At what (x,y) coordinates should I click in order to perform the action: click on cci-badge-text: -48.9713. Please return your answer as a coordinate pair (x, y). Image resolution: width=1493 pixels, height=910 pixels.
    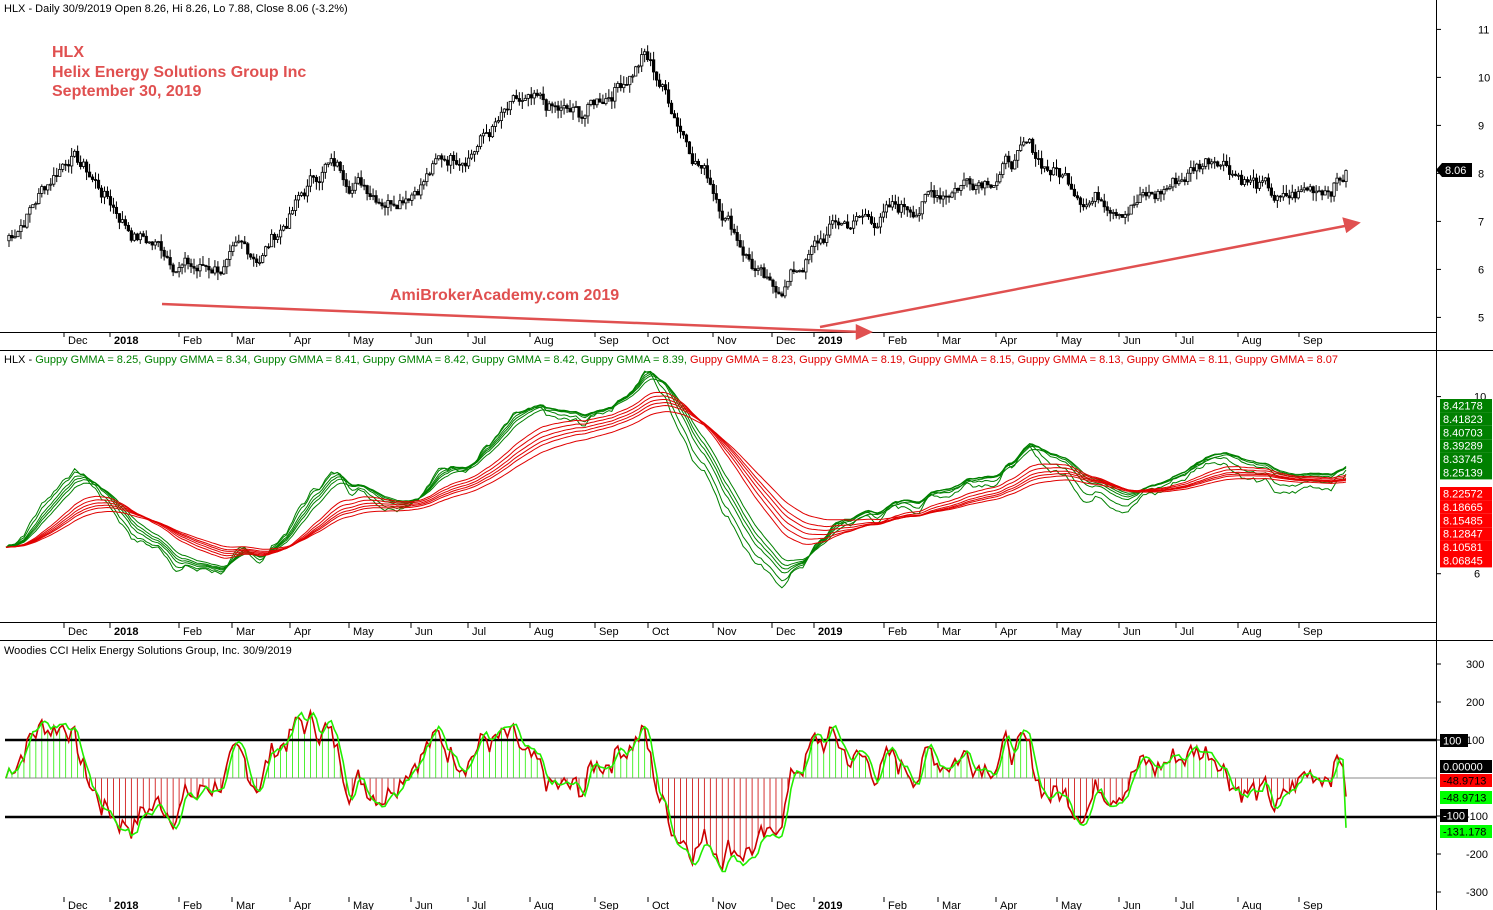
    Looking at the image, I should click on (1464, 799).